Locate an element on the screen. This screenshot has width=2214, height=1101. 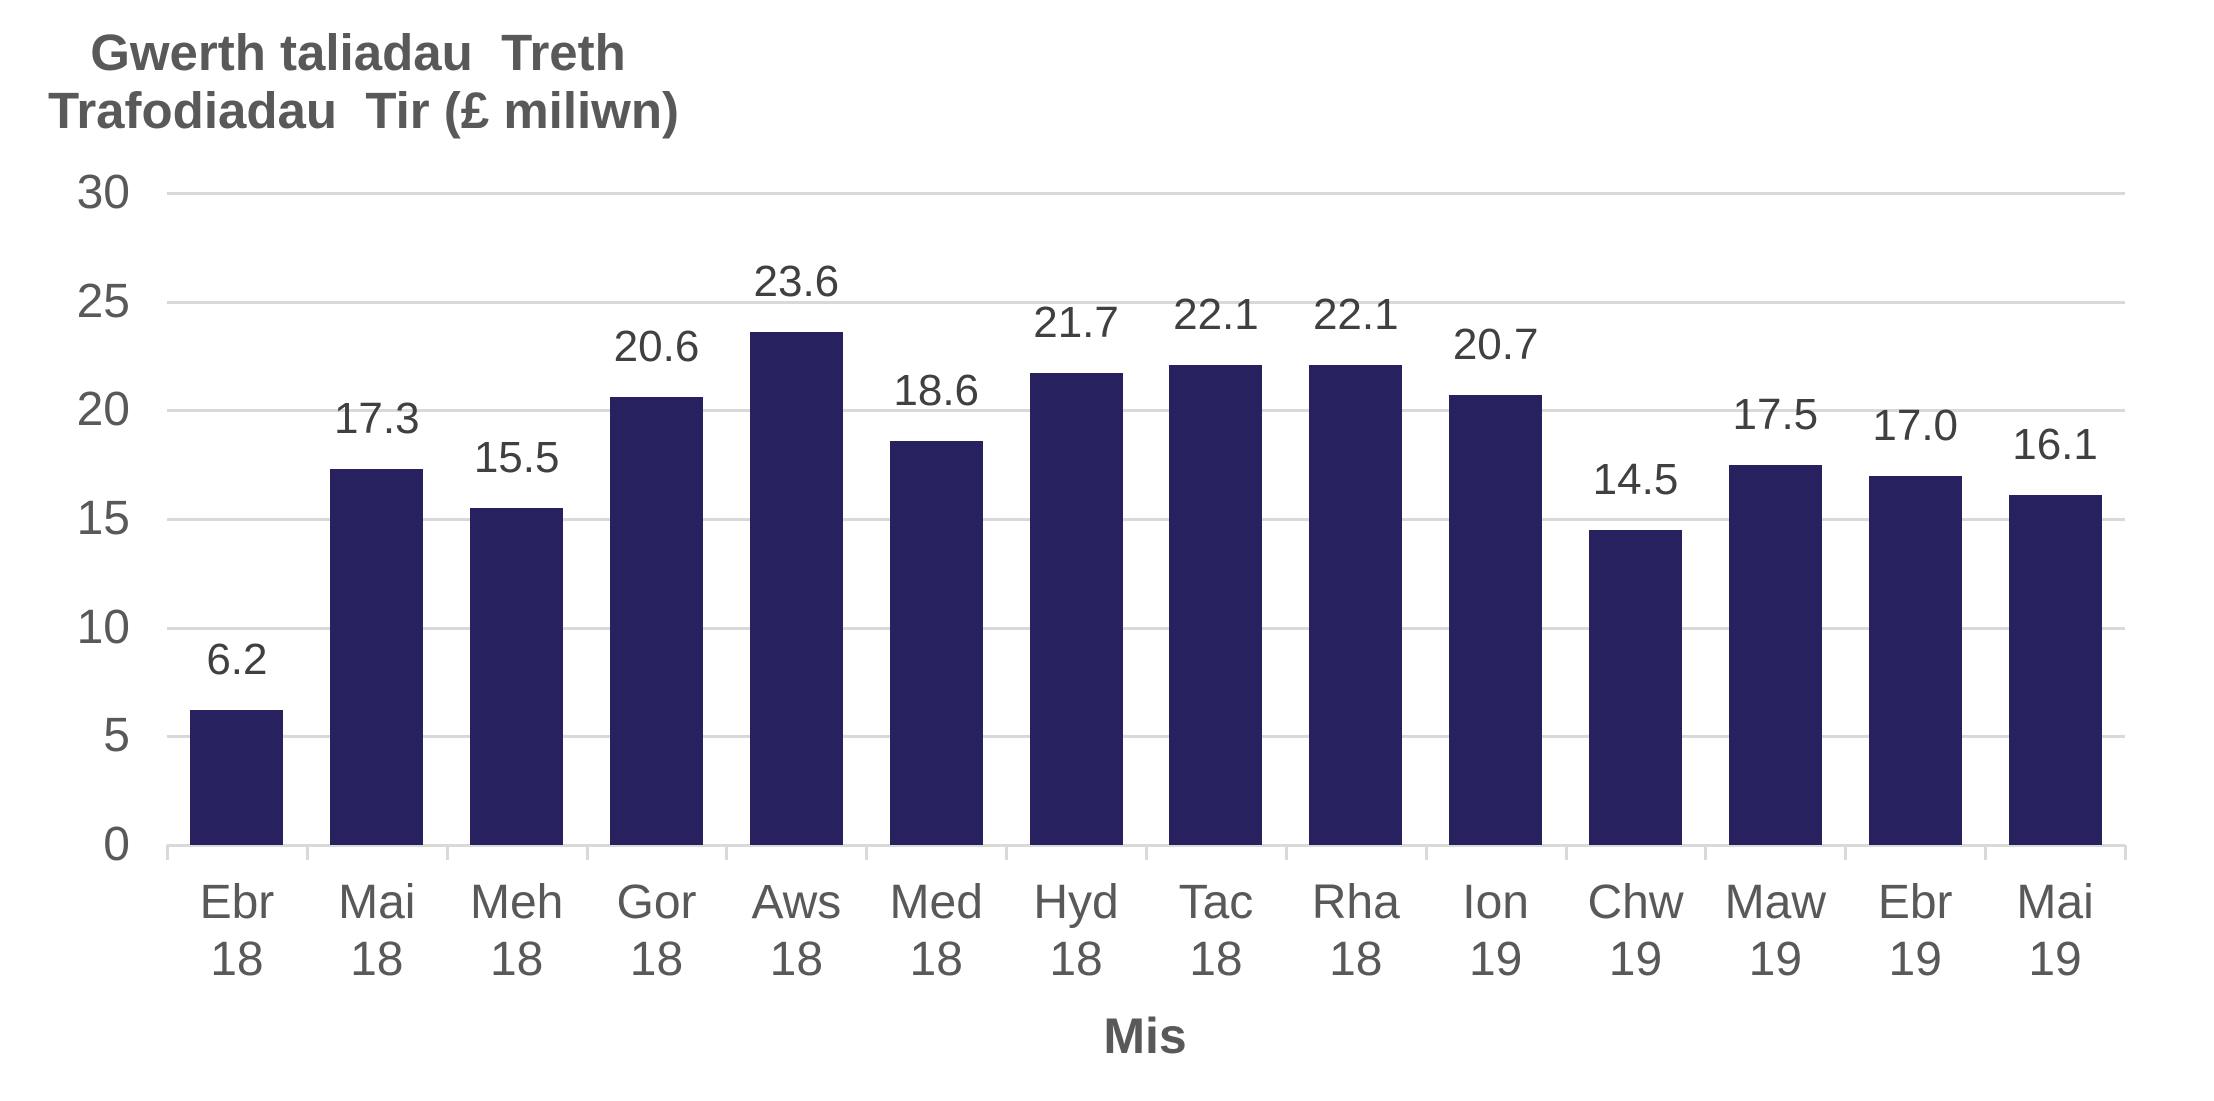
x-tick-label: Med 18 is located at coordinates (936, 931).